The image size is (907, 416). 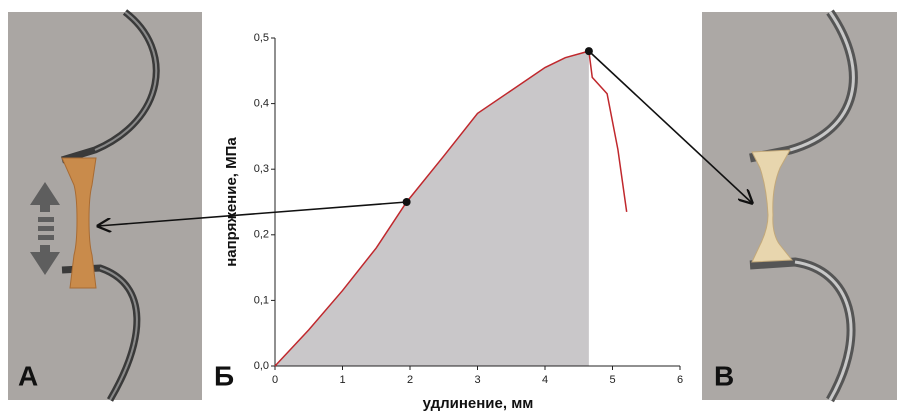 What do you see at coordinates (477, 380) in the screenshot?
I see `x-tick-label: 3` at bounding box center [477, 380].